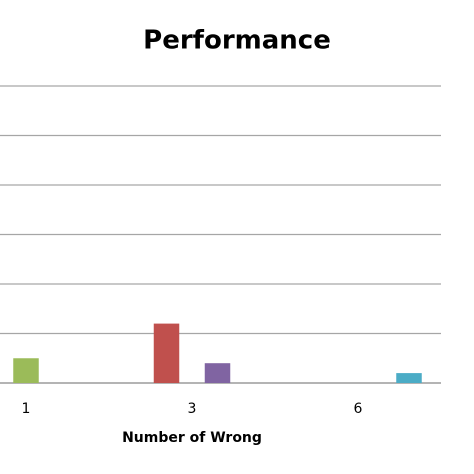 This screenshot has height=474, width=474. I want to click on x-tick-label: 6, so click(358, 409).